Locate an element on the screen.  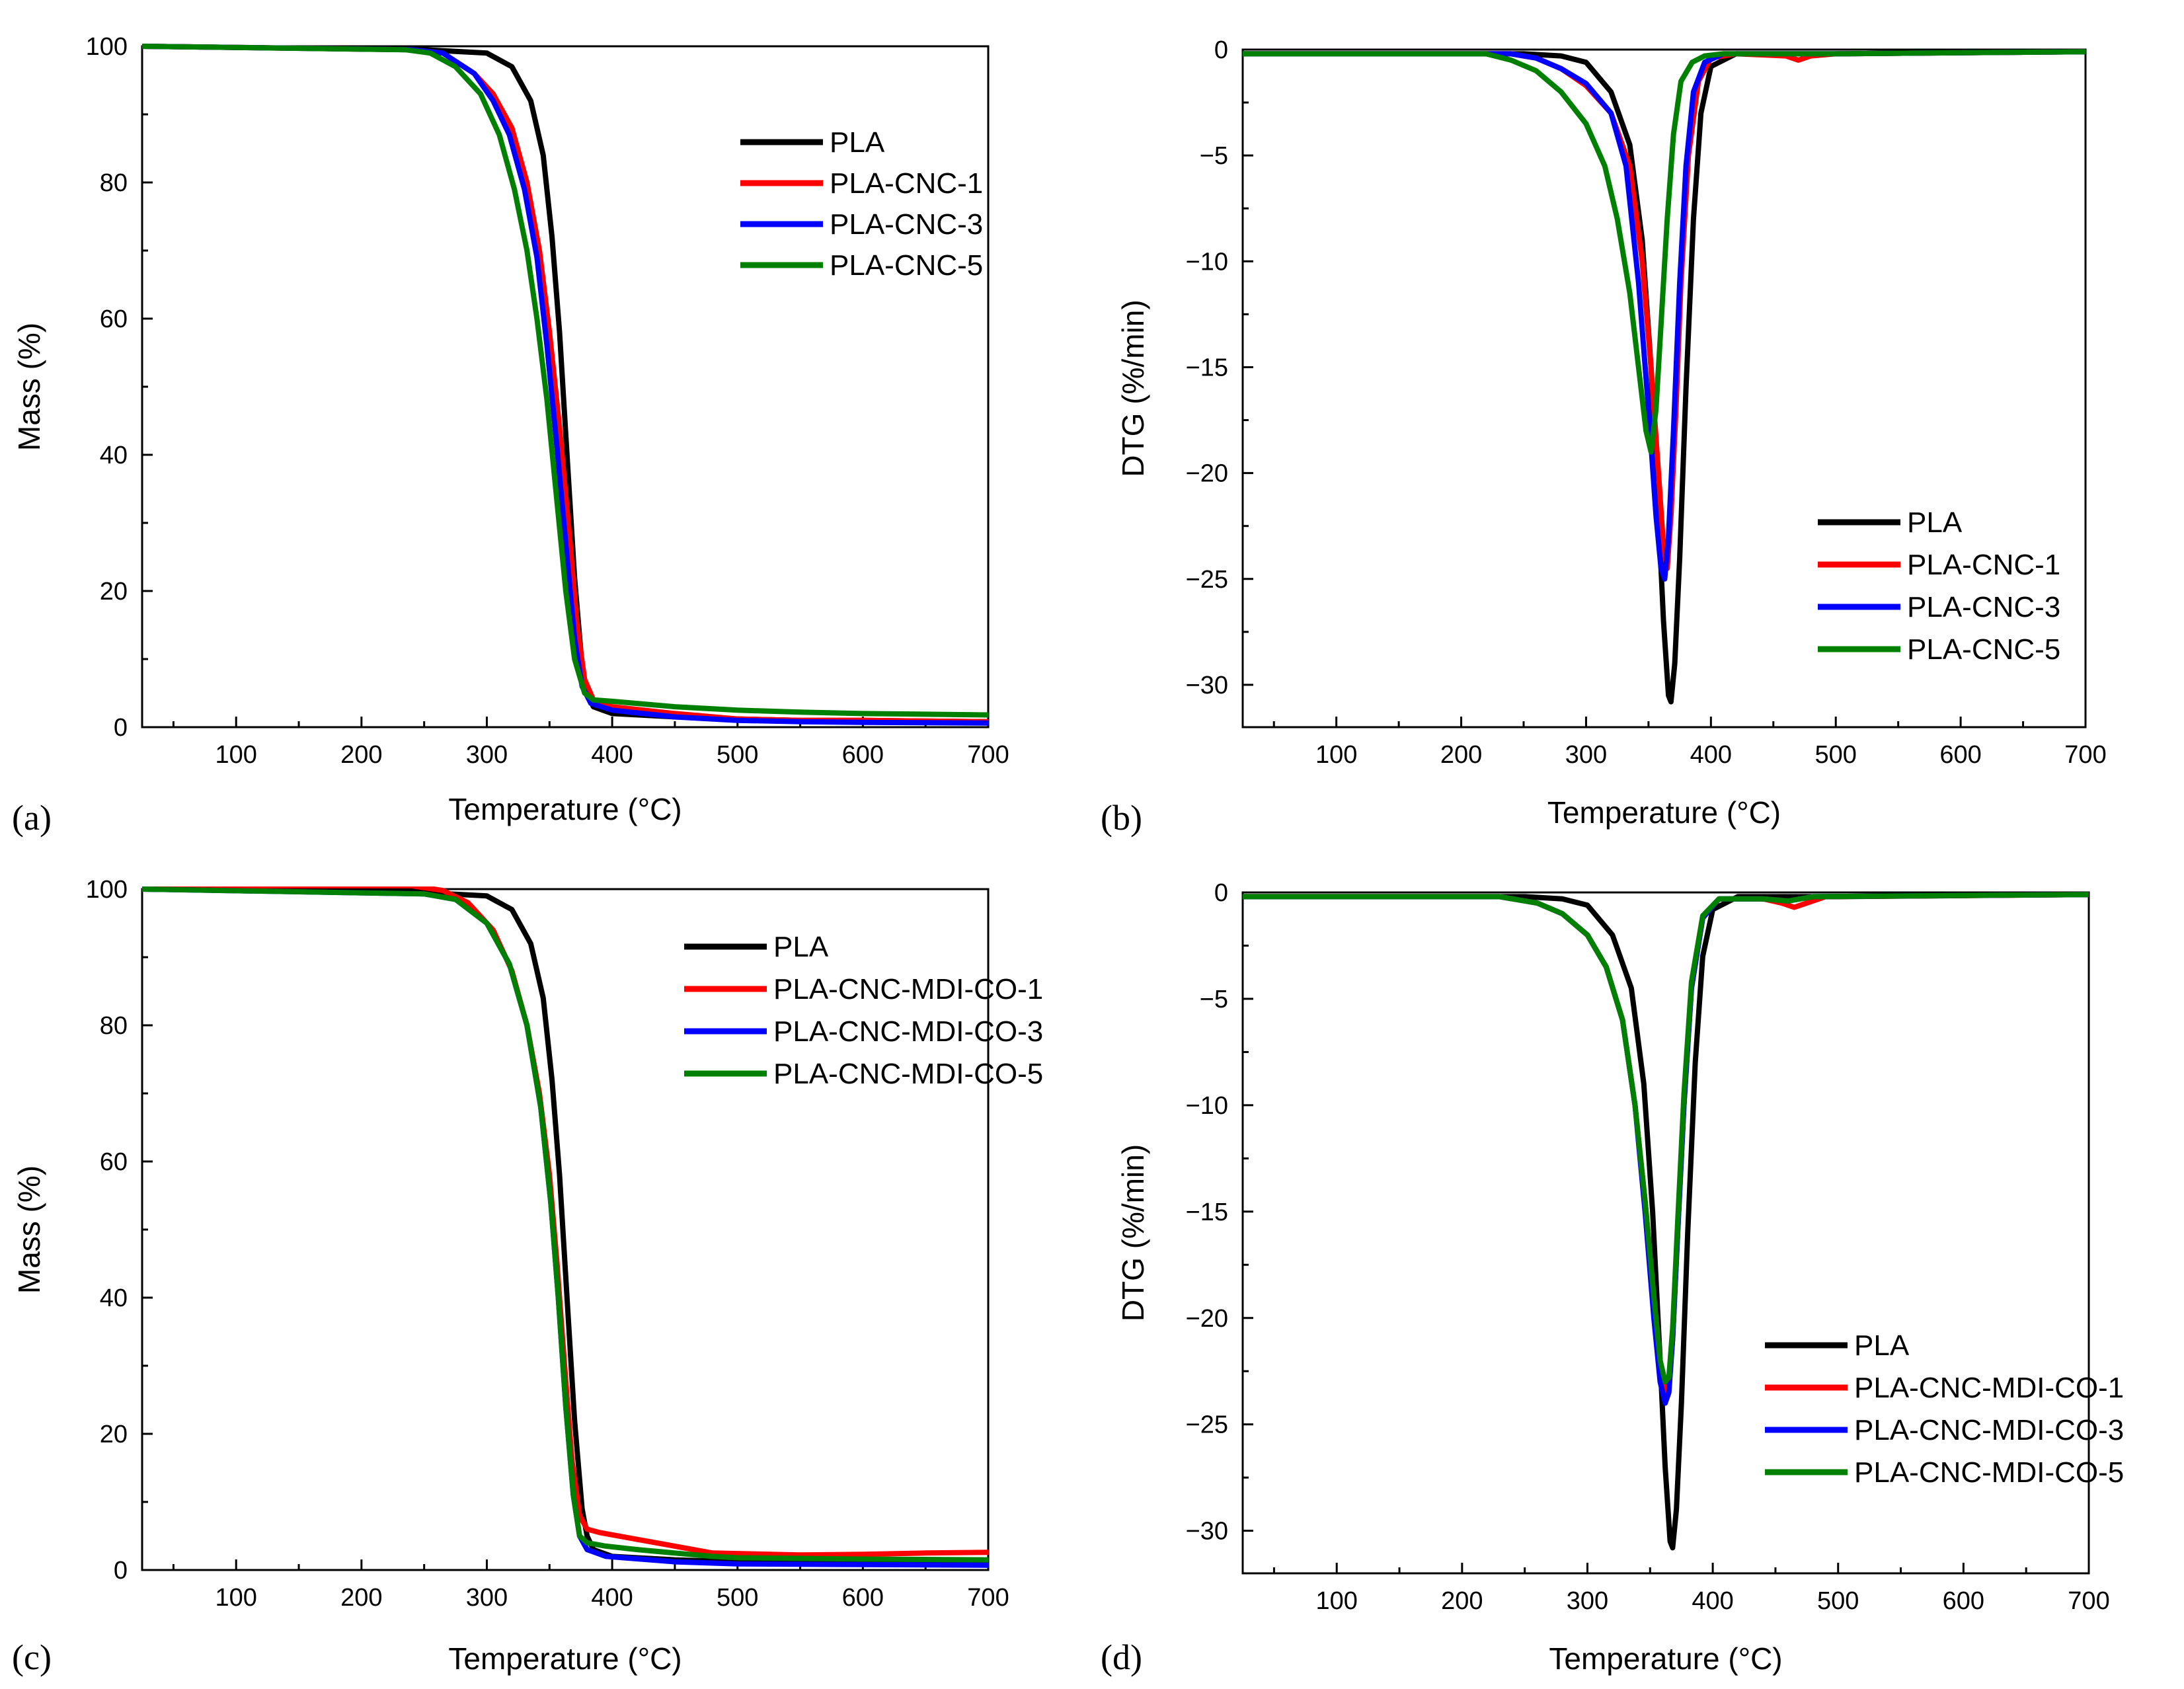
panel-label: (a) is located at coordinates (32, 818).